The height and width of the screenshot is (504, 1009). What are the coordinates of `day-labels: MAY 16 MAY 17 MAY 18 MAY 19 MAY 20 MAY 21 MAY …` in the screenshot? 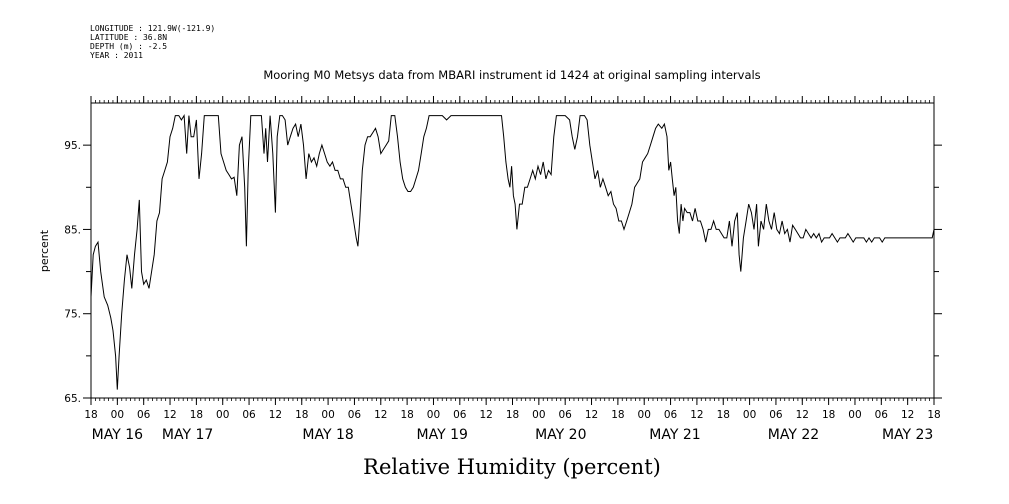 It's located at (513, 435).